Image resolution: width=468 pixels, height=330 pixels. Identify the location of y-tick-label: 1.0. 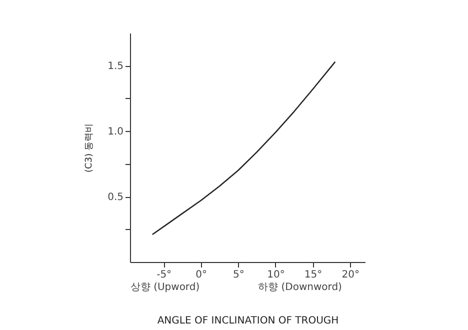
(116, 132).